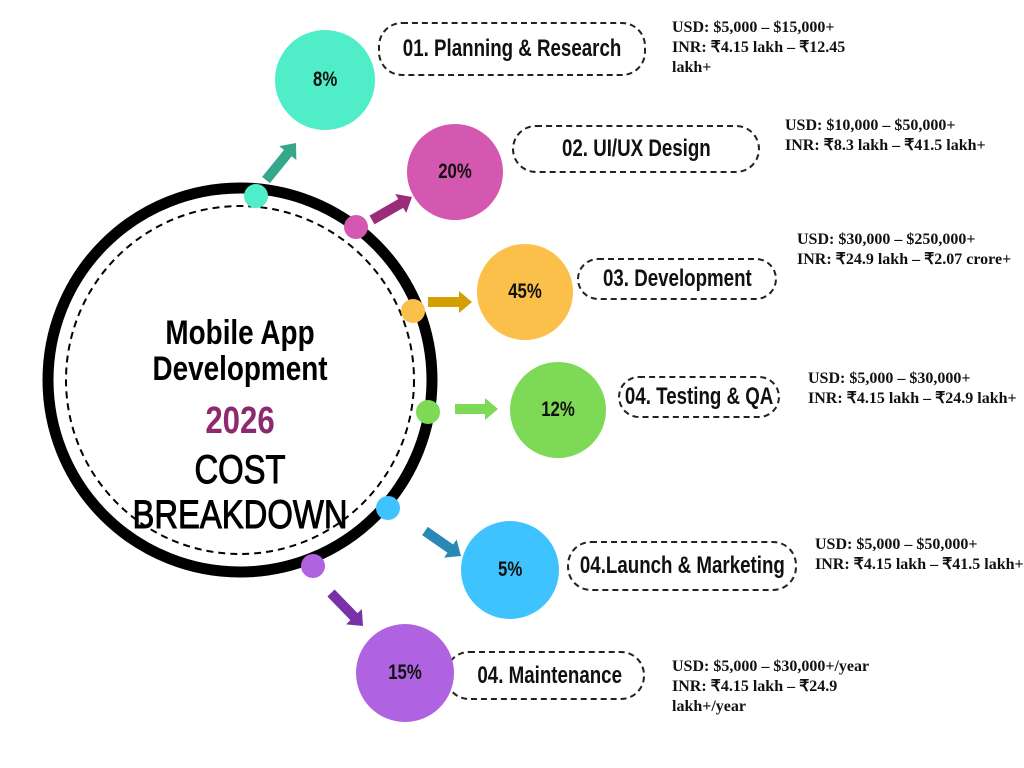 This screenshot has width=1024, height=768. I want to click on percent-value: 15%, so click(405, 672).